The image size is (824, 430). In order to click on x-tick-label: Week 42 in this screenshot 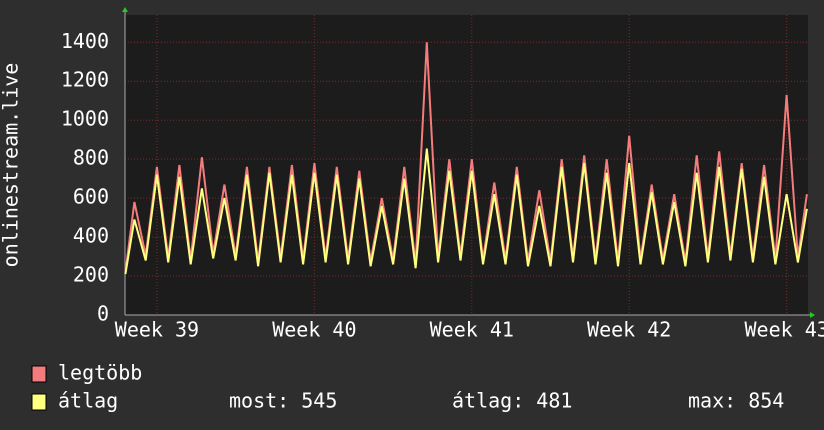, I will do `click(629, 330)`.